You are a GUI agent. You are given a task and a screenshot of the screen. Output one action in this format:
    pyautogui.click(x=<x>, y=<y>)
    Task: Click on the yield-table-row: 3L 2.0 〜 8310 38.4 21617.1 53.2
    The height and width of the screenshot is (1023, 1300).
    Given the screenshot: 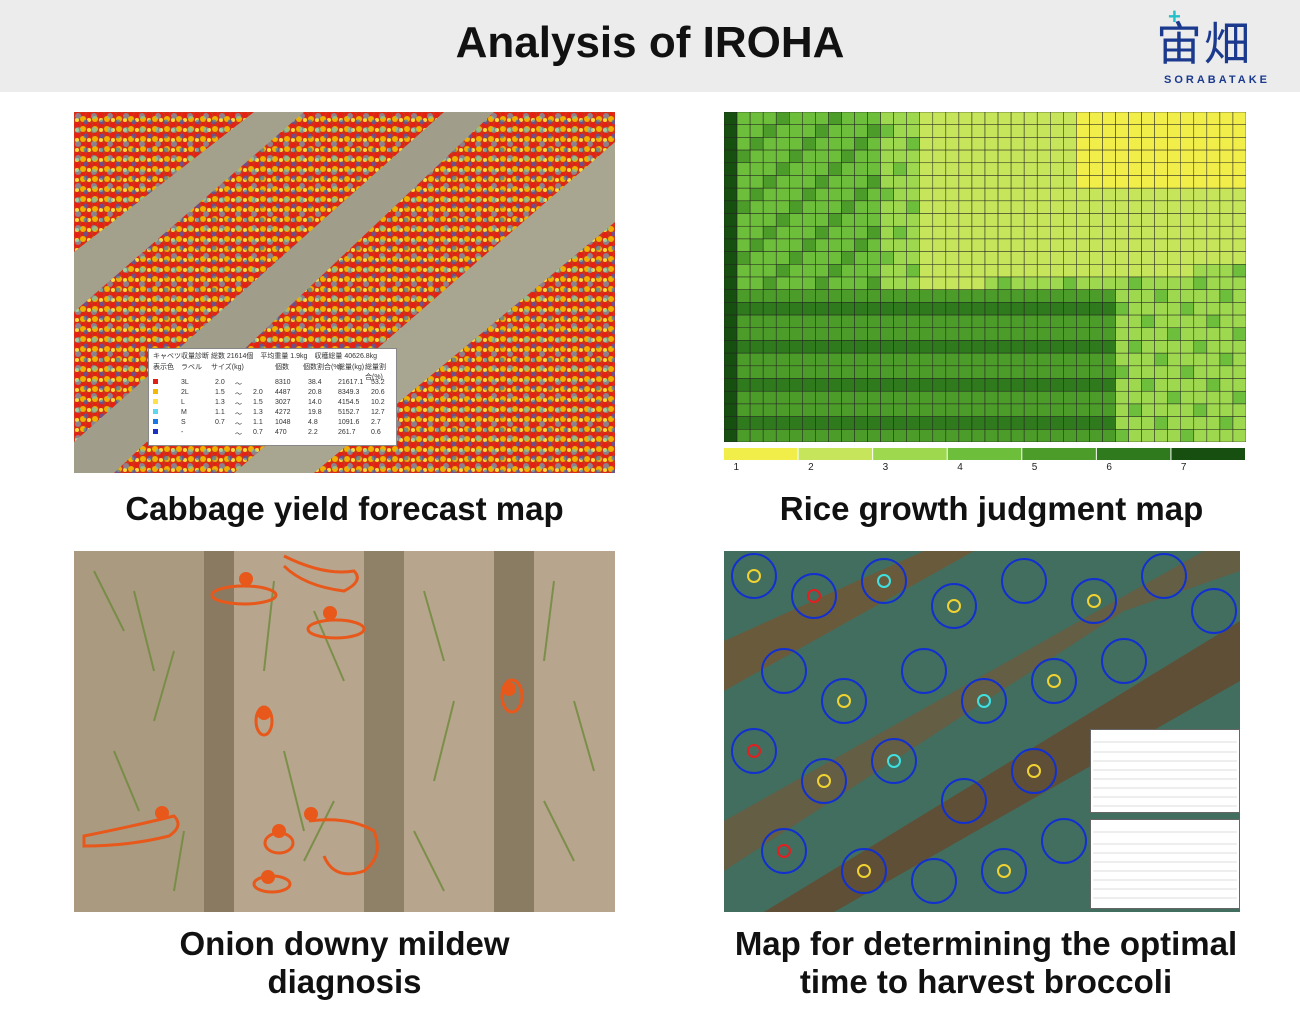 What is the action you would take?
    pyautogui.click(x=272, y=384)
    